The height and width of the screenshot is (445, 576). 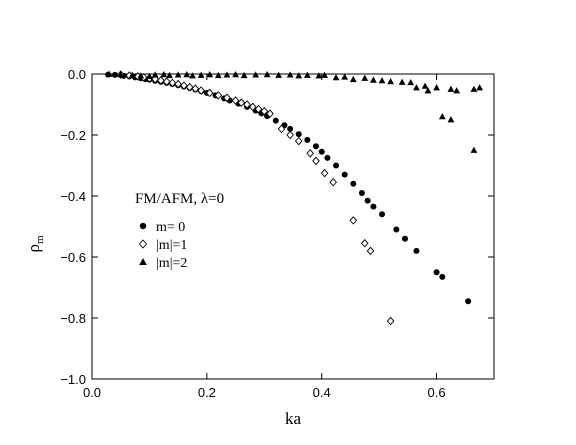 I want to click on annotation-label: FM/AFM, λ=0, so click(x=179, y=199).